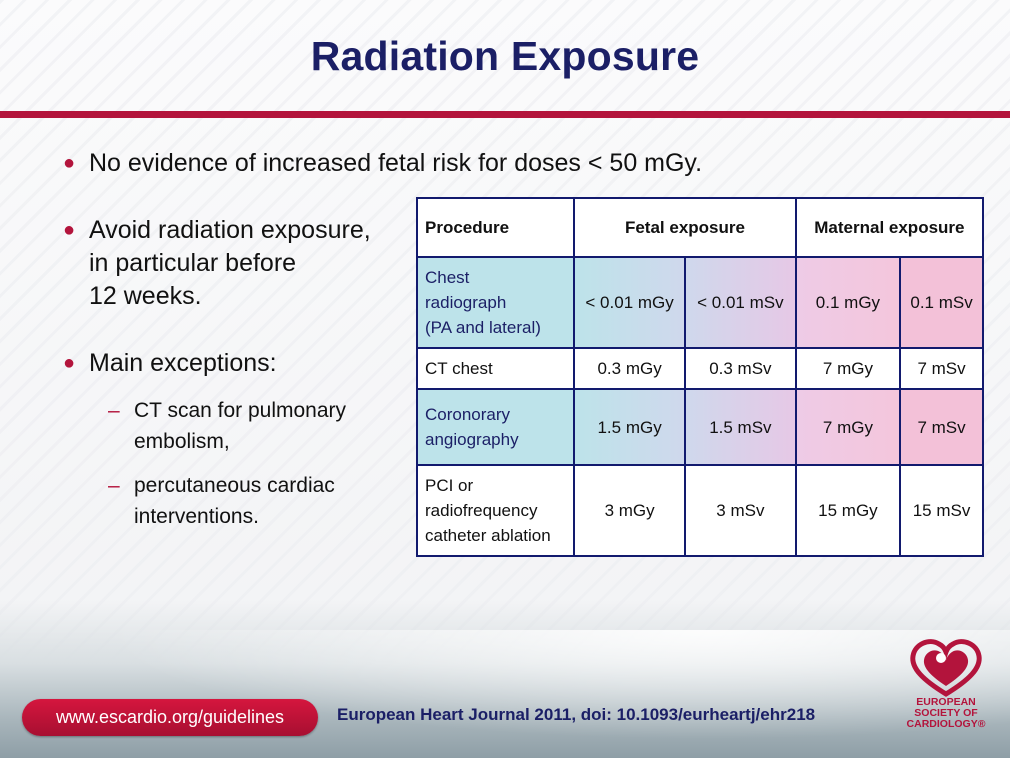  What do you see at coordinates (946, 713) in the screenshot?
I see `esc-logo-text: EUROPEAN SOCIETY OF CARDIOLOGY®` at bounding box center [946, 713].